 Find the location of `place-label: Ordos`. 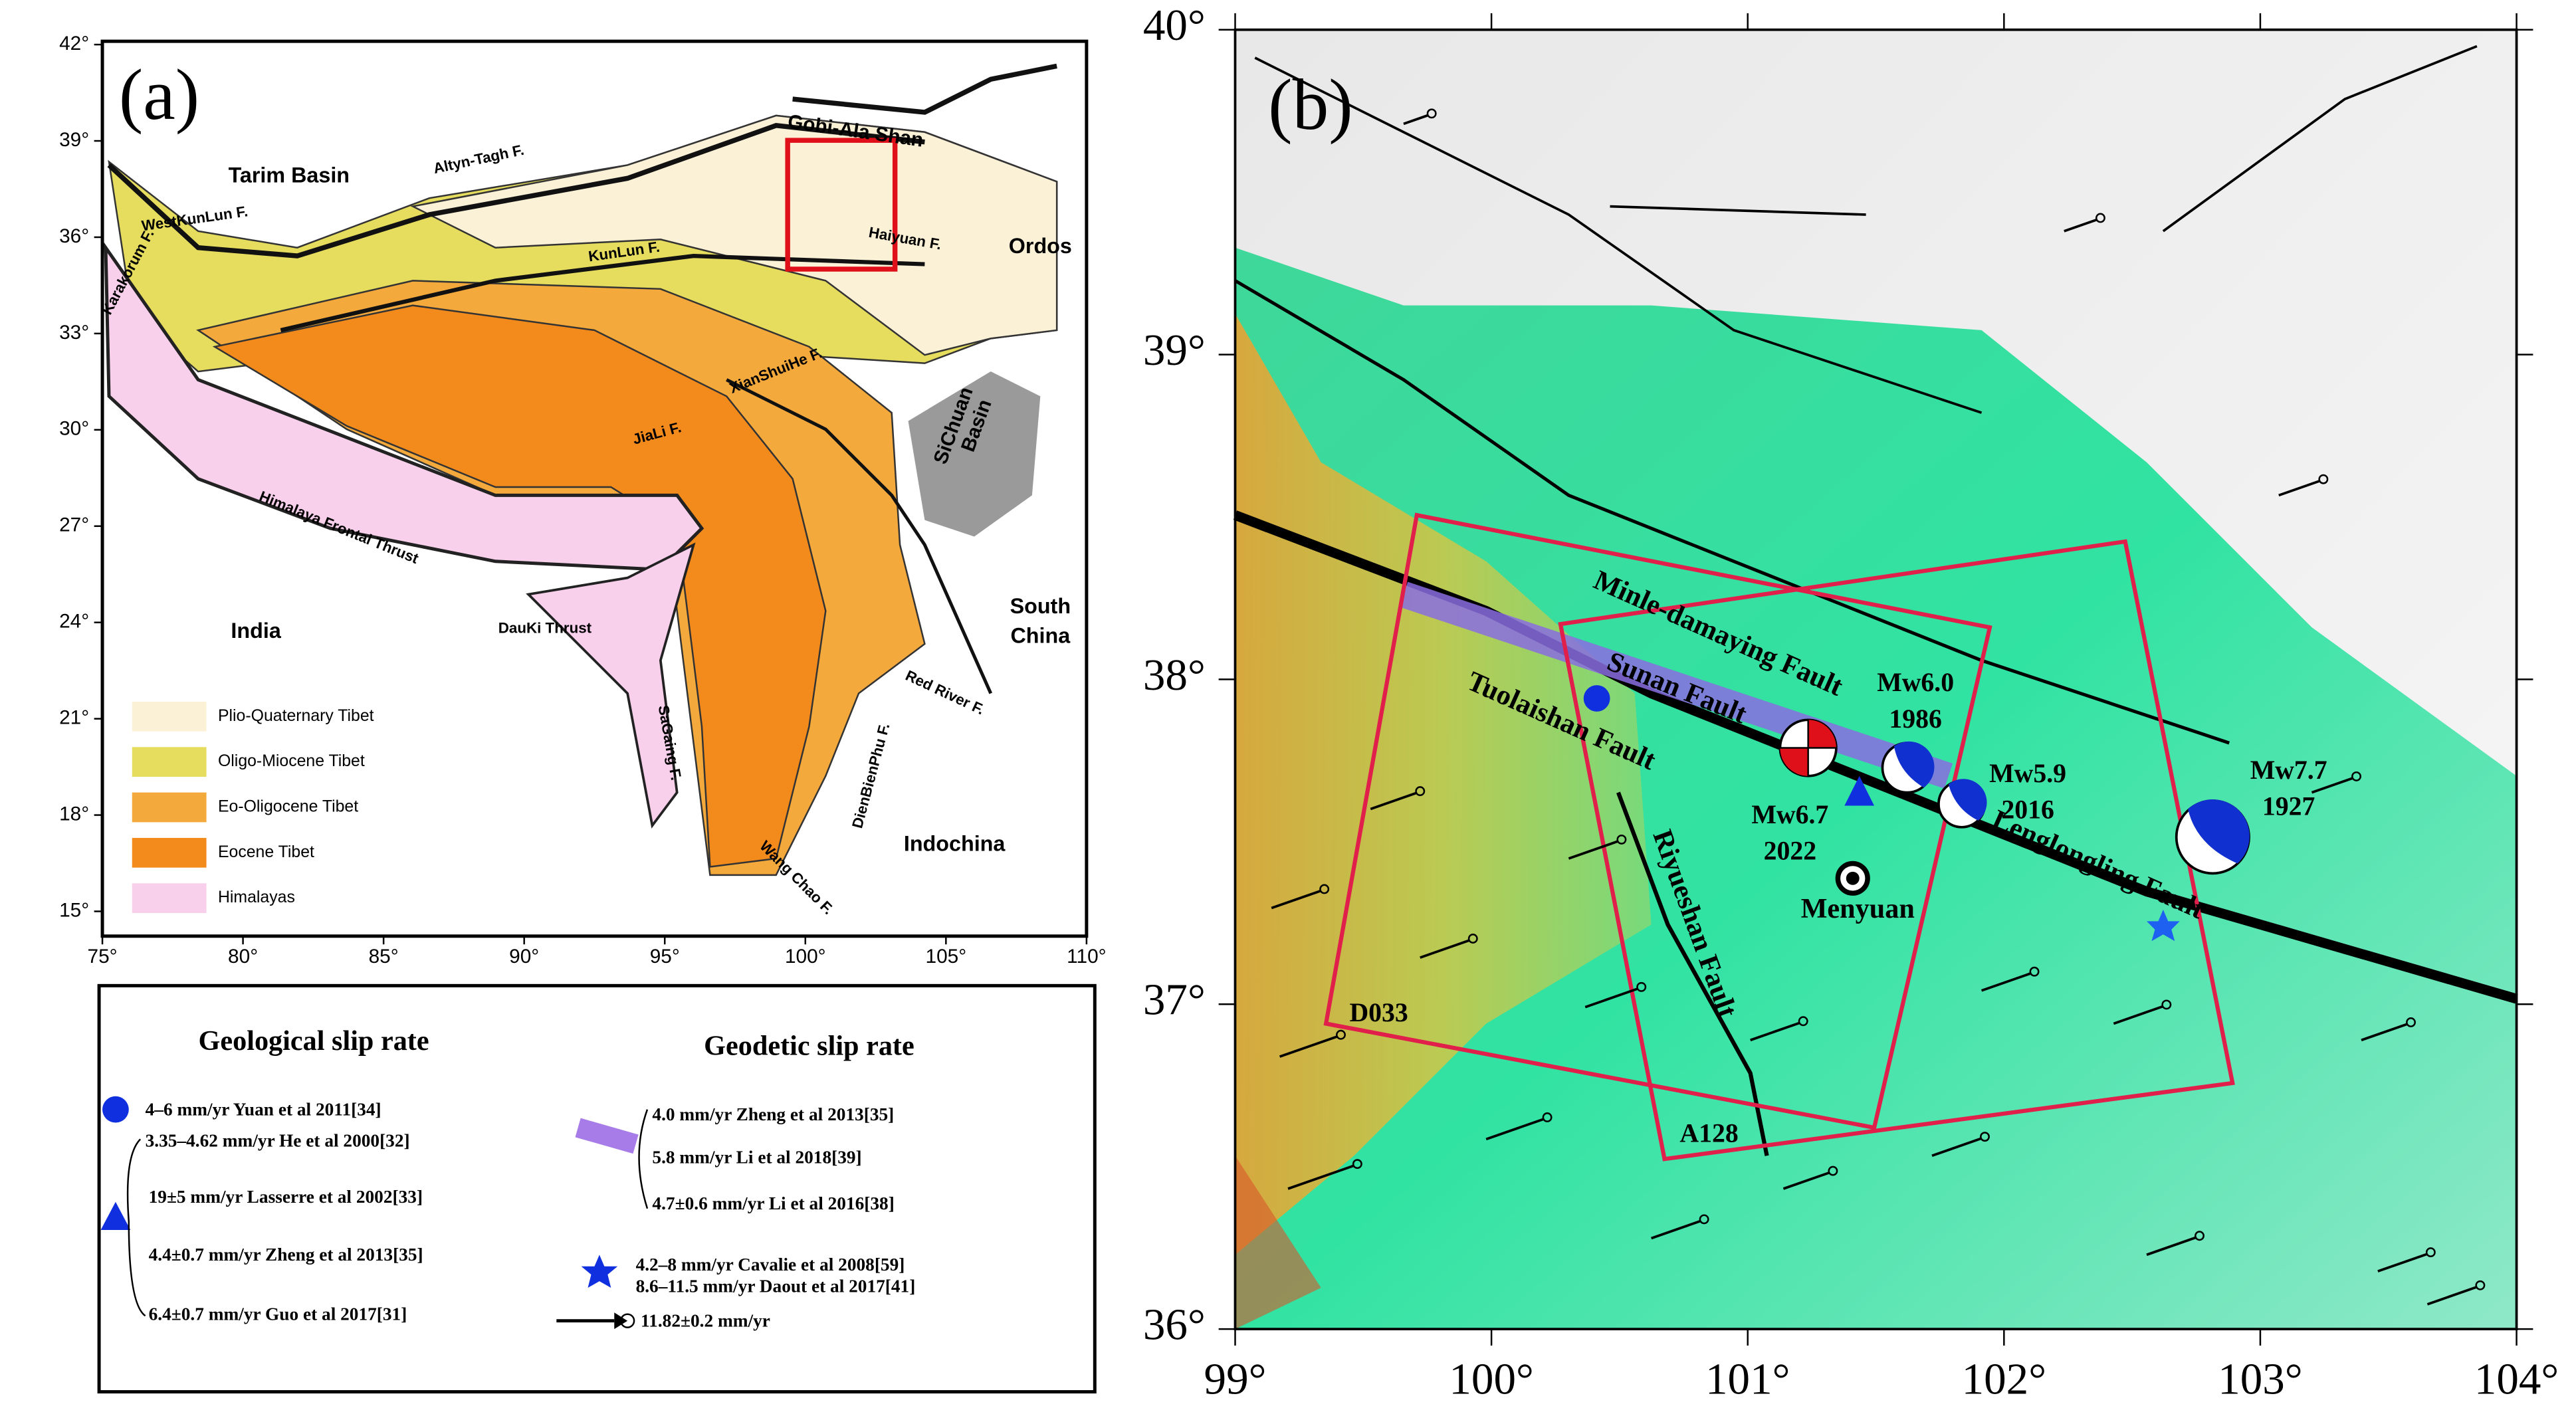

place-label: Ordos is located at coordinates (1040, 246).